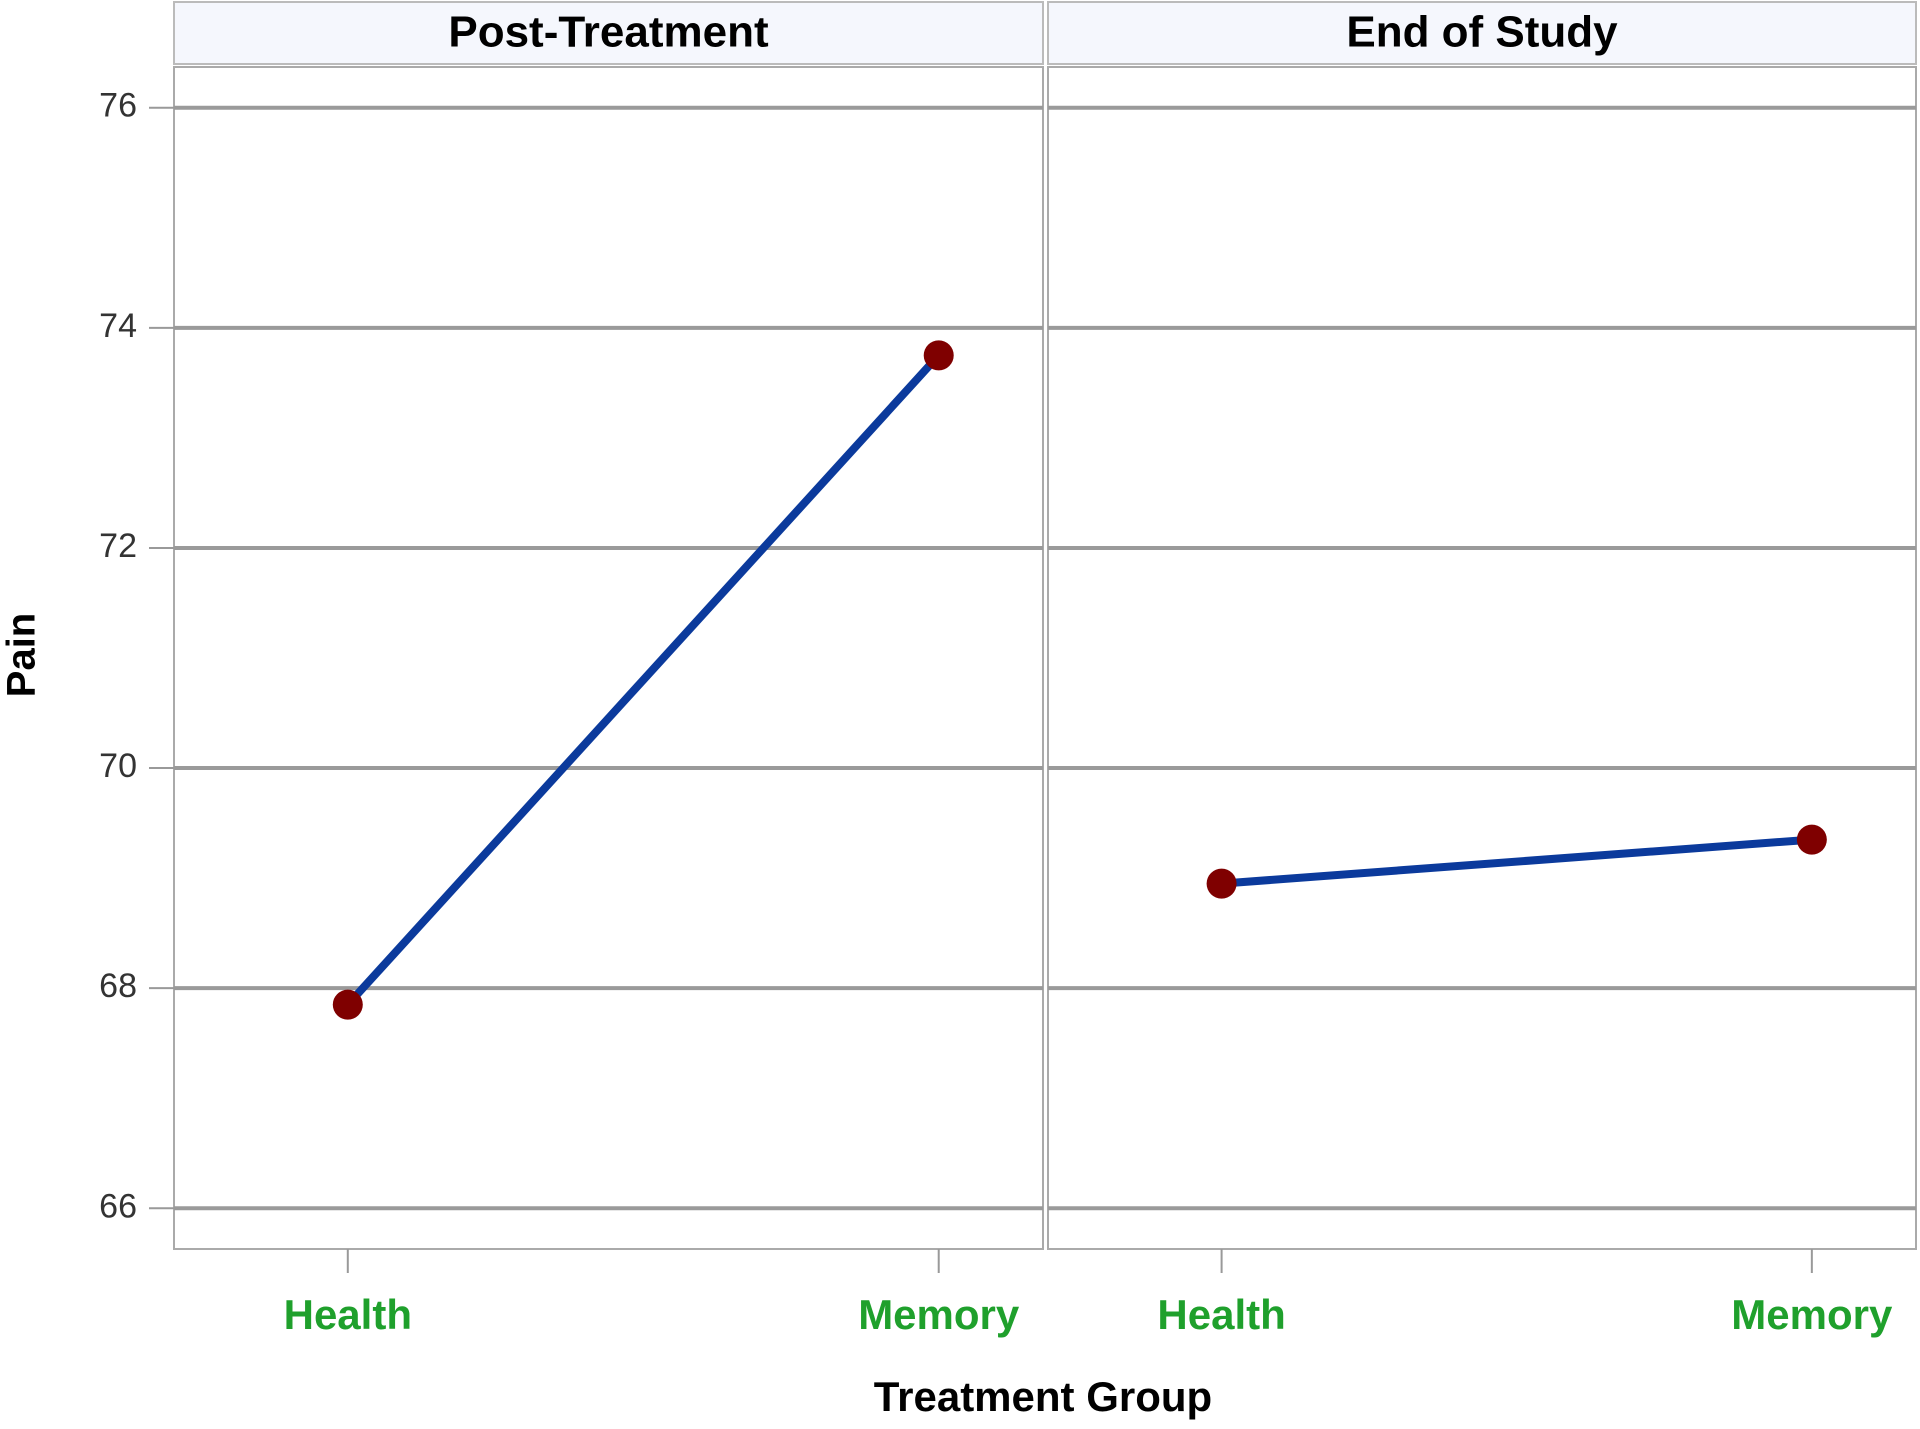 This screenshot has width=1920, height=1429. What do you see at coordinates (118, 326) in the screenshot?
I see `y-tick-label: 74` at bounding box center [118, 326].